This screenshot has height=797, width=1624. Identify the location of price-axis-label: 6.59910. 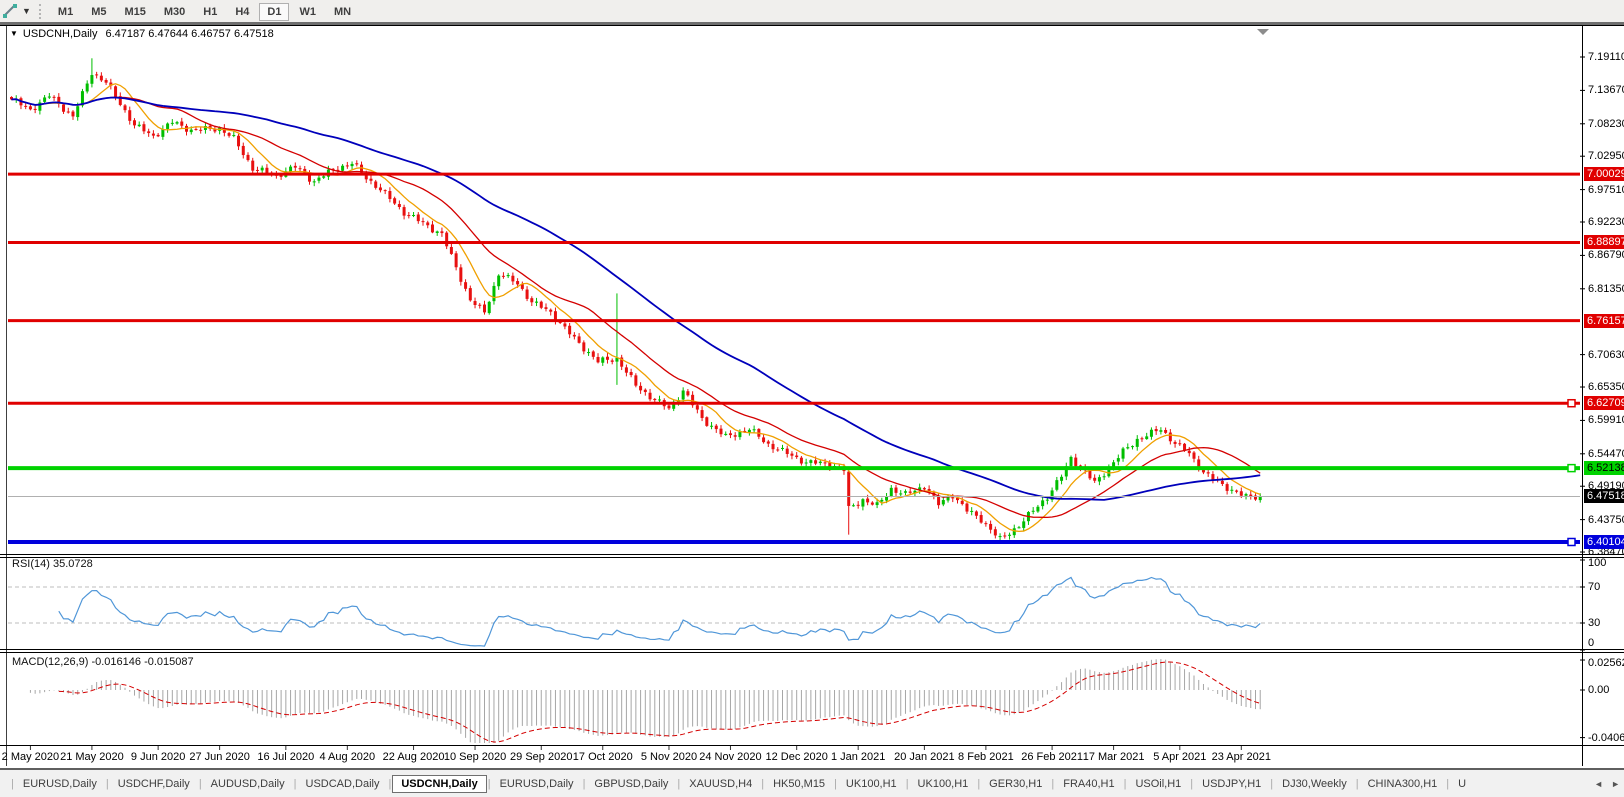
(1606, 420).